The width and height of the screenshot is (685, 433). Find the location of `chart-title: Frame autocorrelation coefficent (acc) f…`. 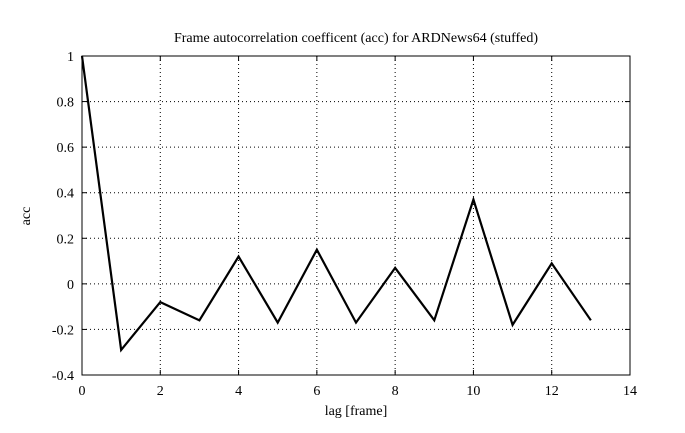

chart-title: Frame autocorrelation coefficent (acc) f… is located at coordinates (356, 38).